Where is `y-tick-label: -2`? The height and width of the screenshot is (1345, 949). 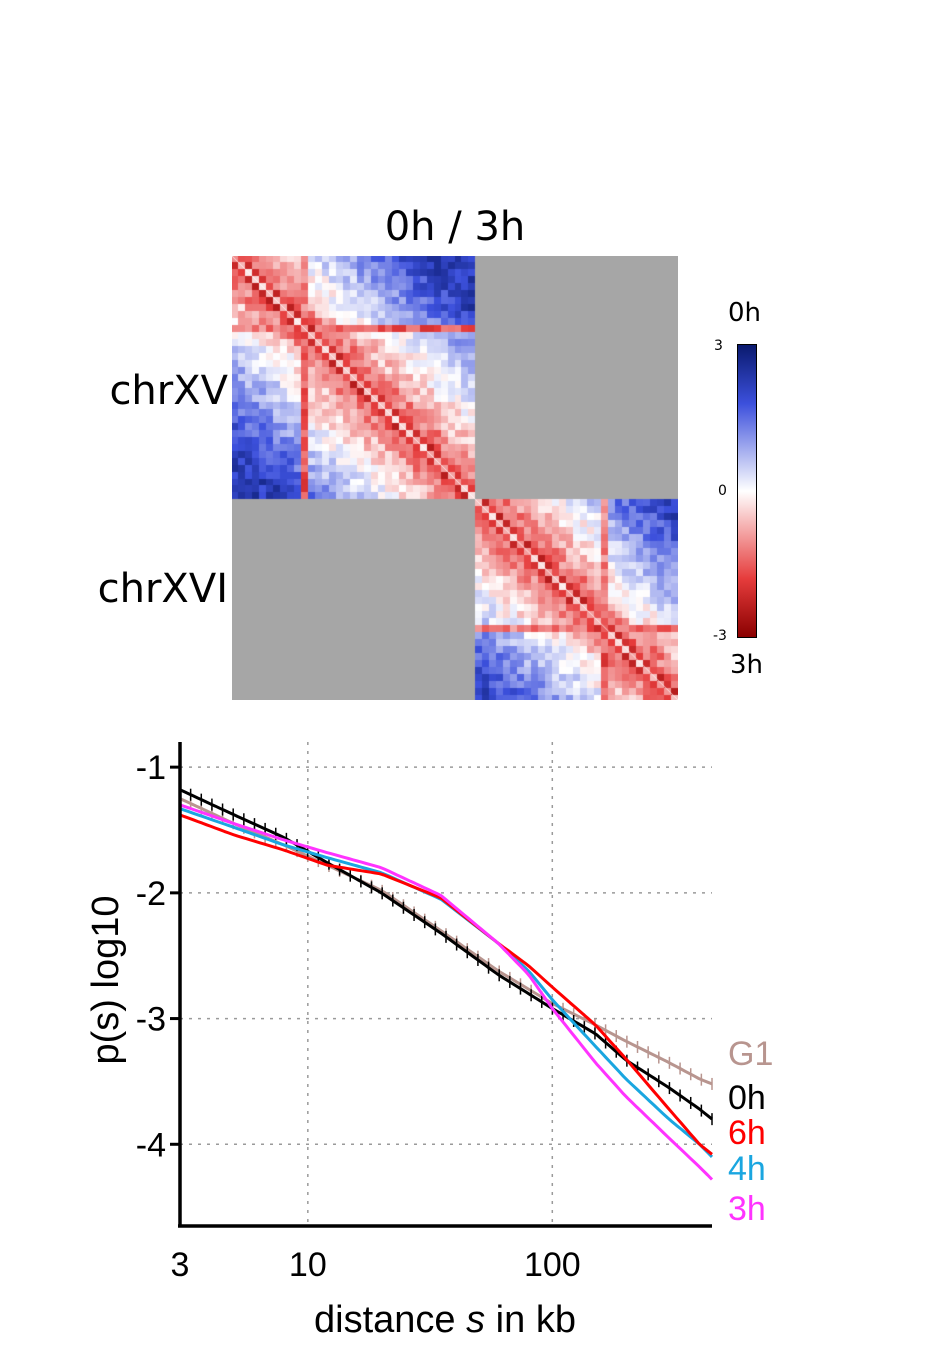 y-tick-label: -2 is located at coordinates (151, 894).